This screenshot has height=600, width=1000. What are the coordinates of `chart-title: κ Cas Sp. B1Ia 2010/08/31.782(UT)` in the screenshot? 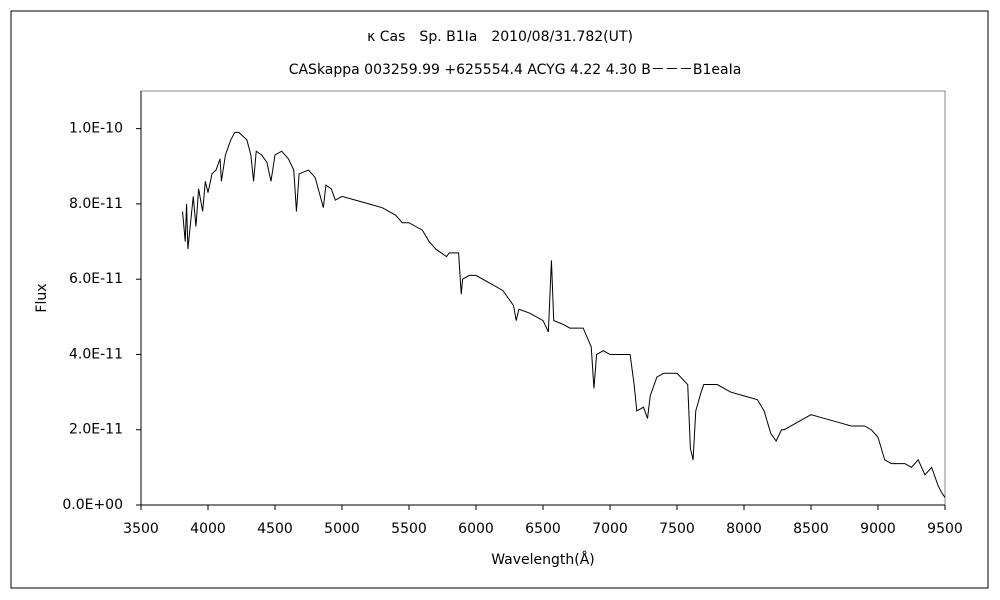 It's located at (500, 37).